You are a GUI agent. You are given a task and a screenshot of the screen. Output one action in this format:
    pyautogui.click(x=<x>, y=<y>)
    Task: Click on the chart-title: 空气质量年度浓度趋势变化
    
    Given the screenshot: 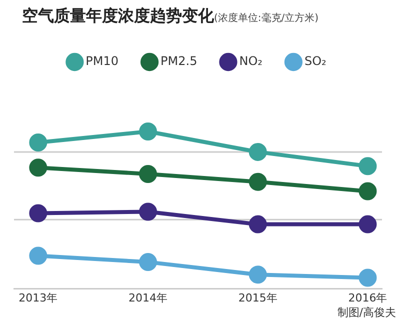 What is the action you would take?
    pyautogui.click(x=118, y=15)
    